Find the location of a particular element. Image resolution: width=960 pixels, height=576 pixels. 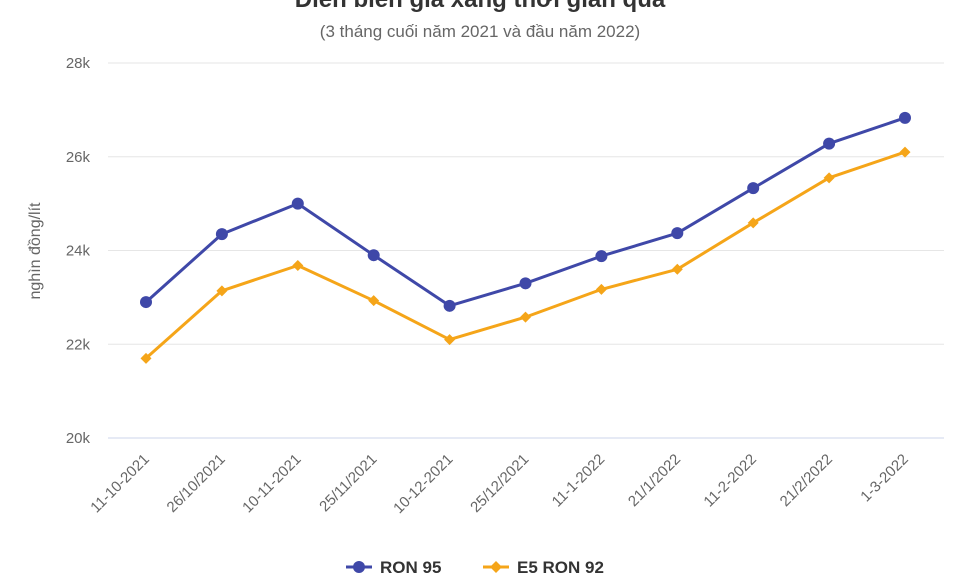

legend: RON 95 E5 RON 92 is located at coordinates (475, 567).